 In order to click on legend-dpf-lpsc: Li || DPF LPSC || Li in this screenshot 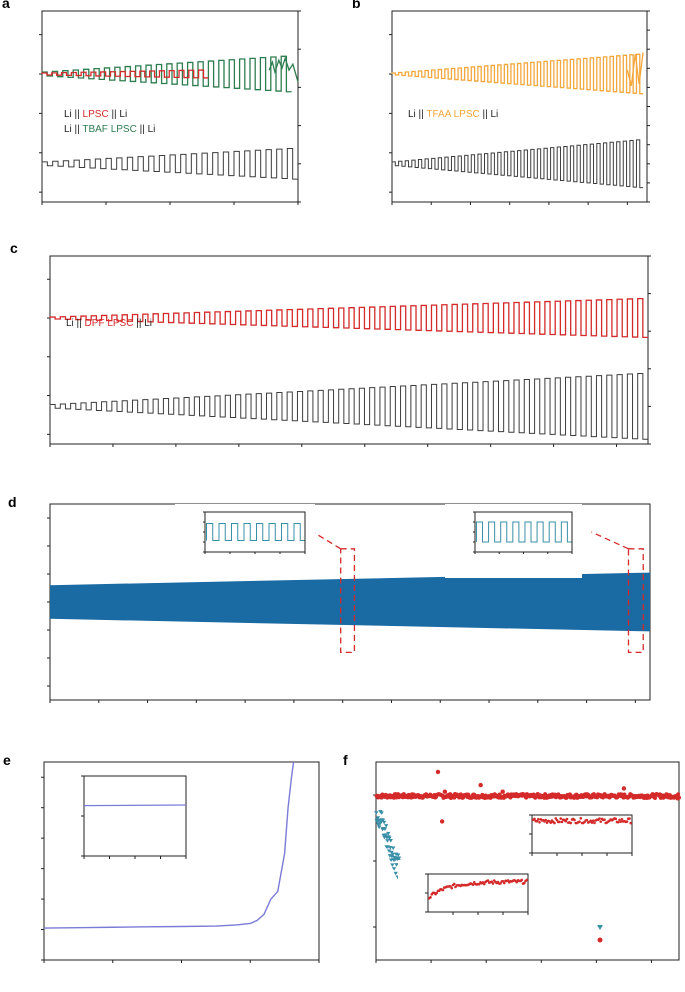, I will do `click(109, 323)`.